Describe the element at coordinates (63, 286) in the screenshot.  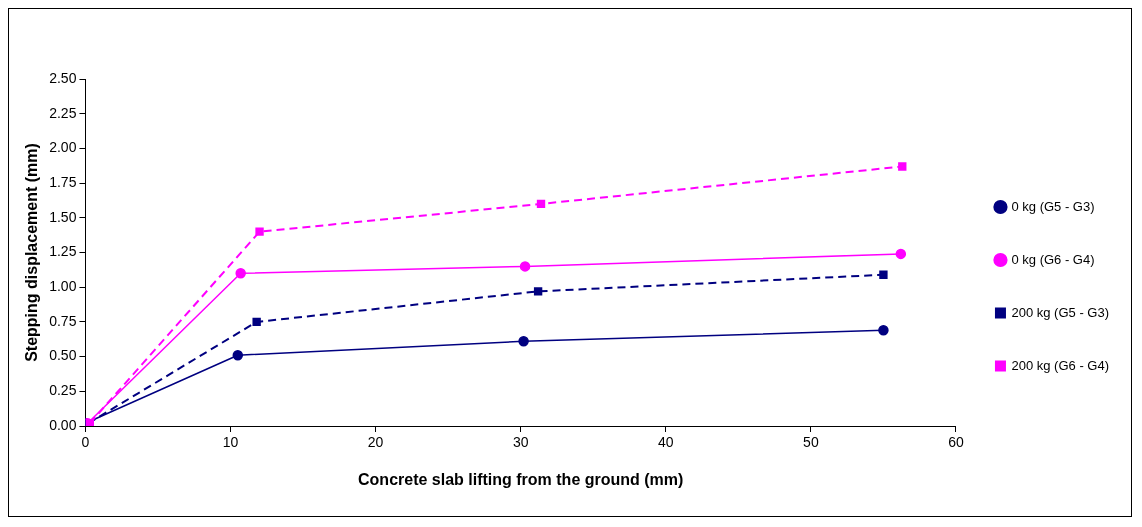
I see `y-tick-label: 1.00` at that location.